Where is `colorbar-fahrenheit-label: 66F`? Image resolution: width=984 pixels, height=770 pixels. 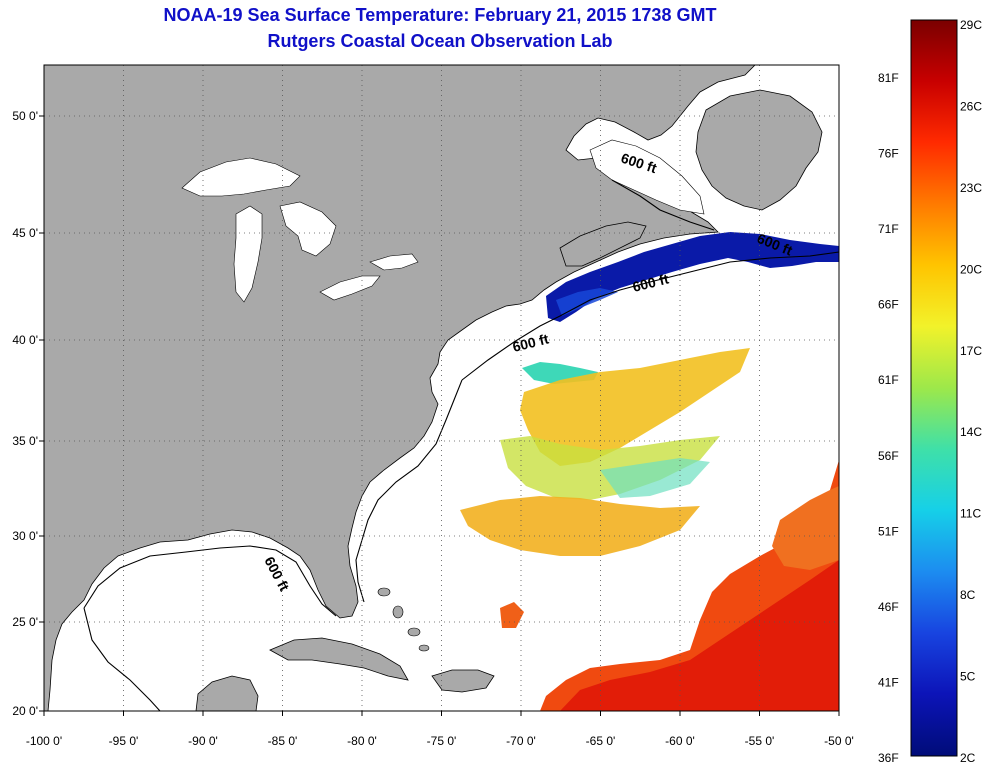 colorbar-fahrenheit-label: 66F is located at coordinates (888, 305).